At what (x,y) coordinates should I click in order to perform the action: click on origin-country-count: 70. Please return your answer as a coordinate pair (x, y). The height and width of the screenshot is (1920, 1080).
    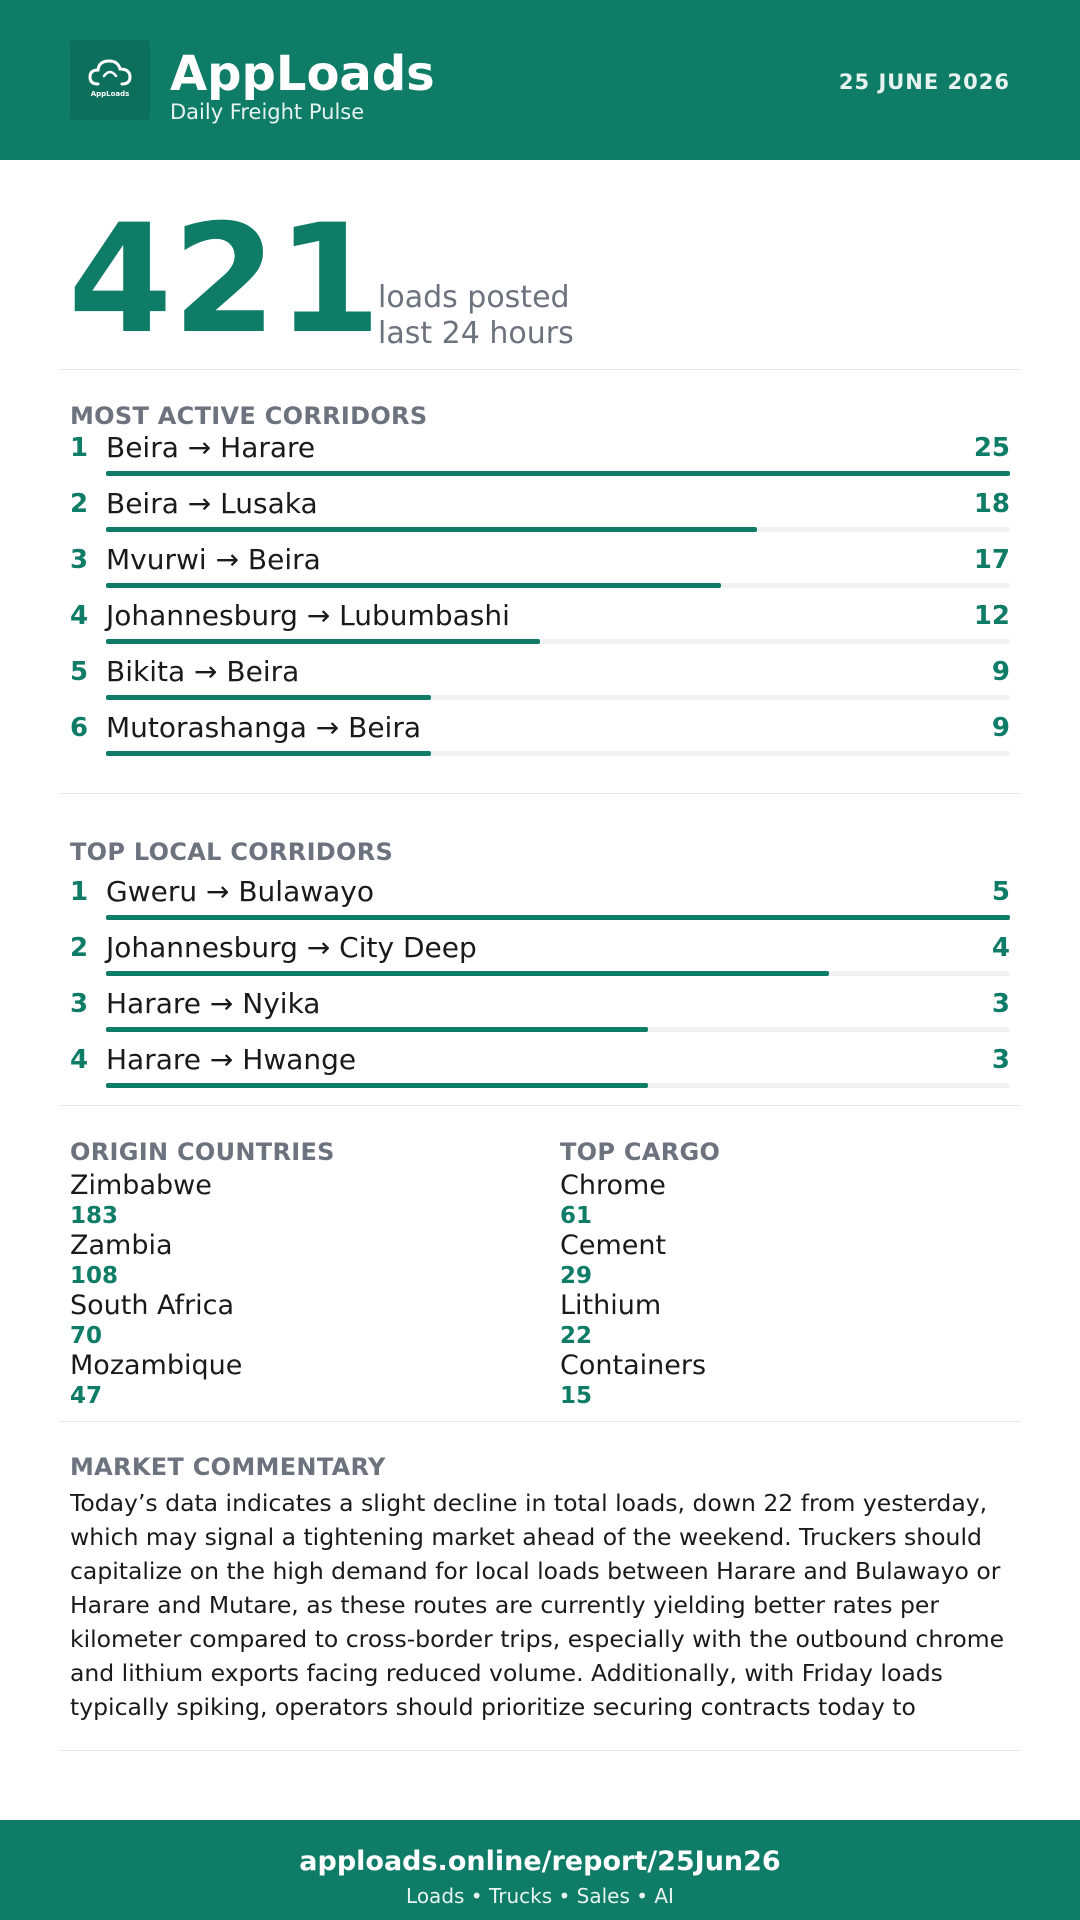
    Looking at the image, I should click on (86, 1336).